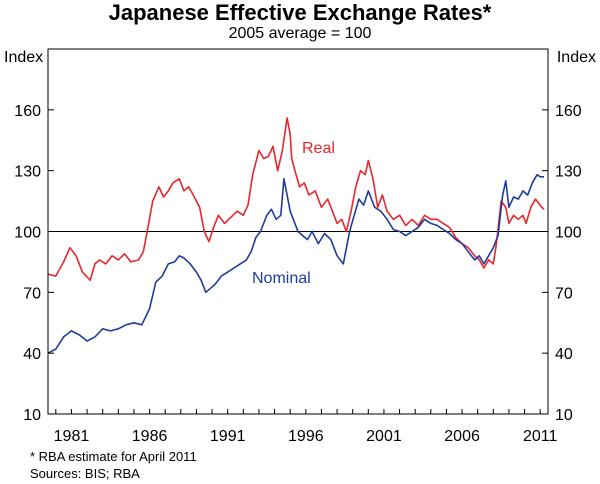 The height and width of the screenshot is (484, 600). I want to click on y-tick-label-left: 160, so click(27, 111).